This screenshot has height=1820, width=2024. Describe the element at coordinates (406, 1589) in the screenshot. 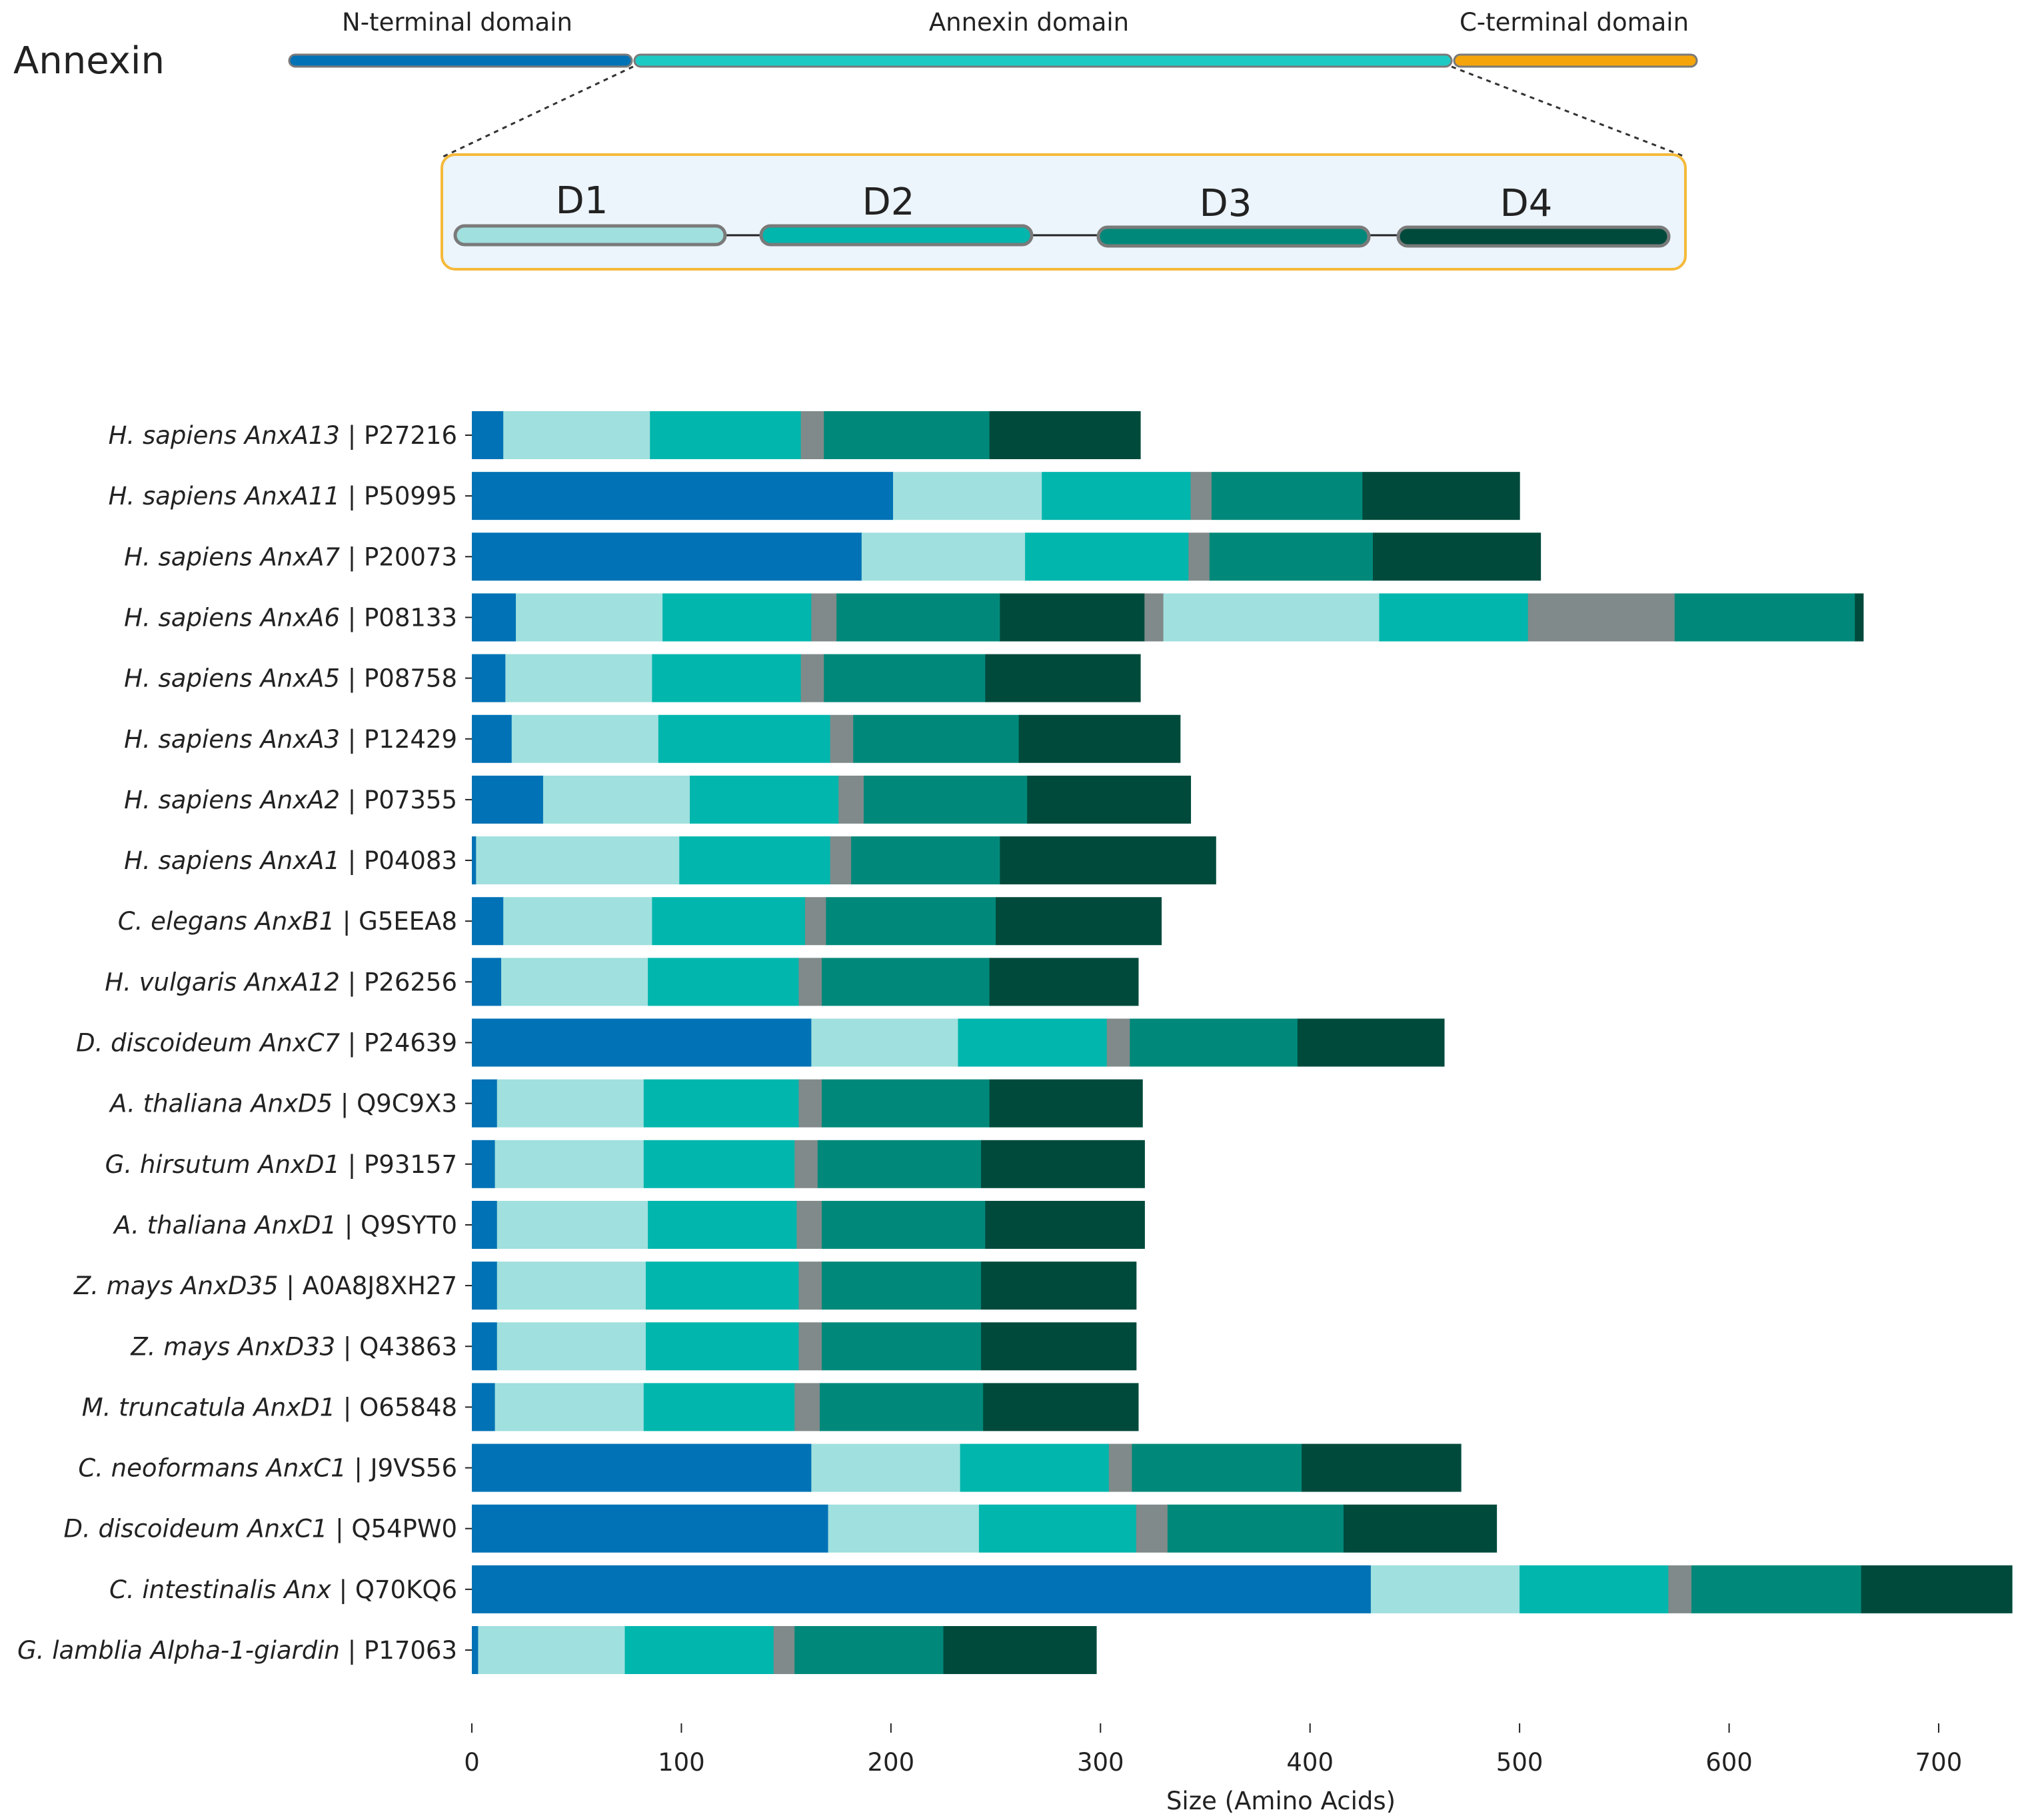

I see `row-label-id: Q70KQ6` at that location.